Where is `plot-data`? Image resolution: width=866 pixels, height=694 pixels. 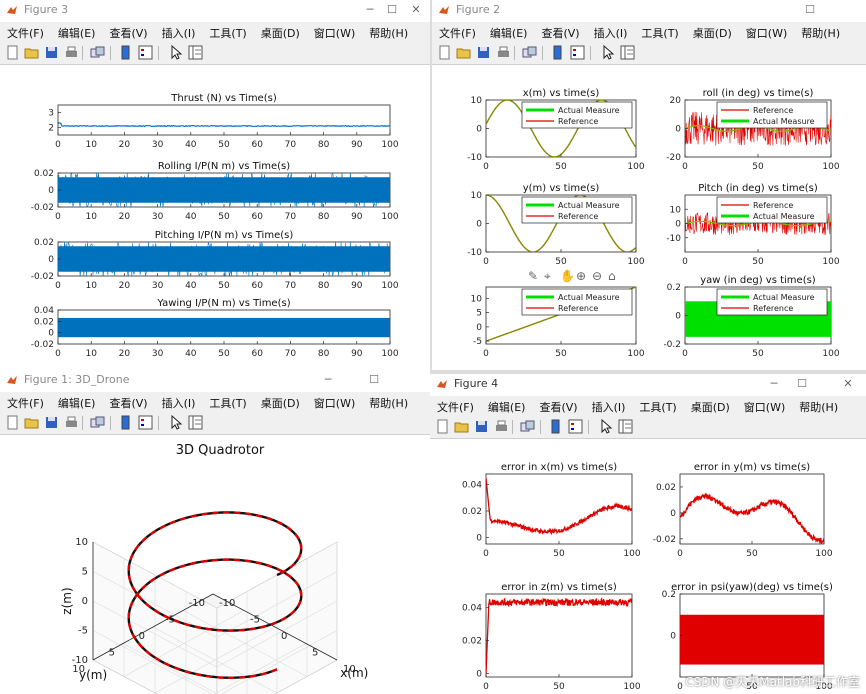 plot-data is located at coordinates (224, 124).